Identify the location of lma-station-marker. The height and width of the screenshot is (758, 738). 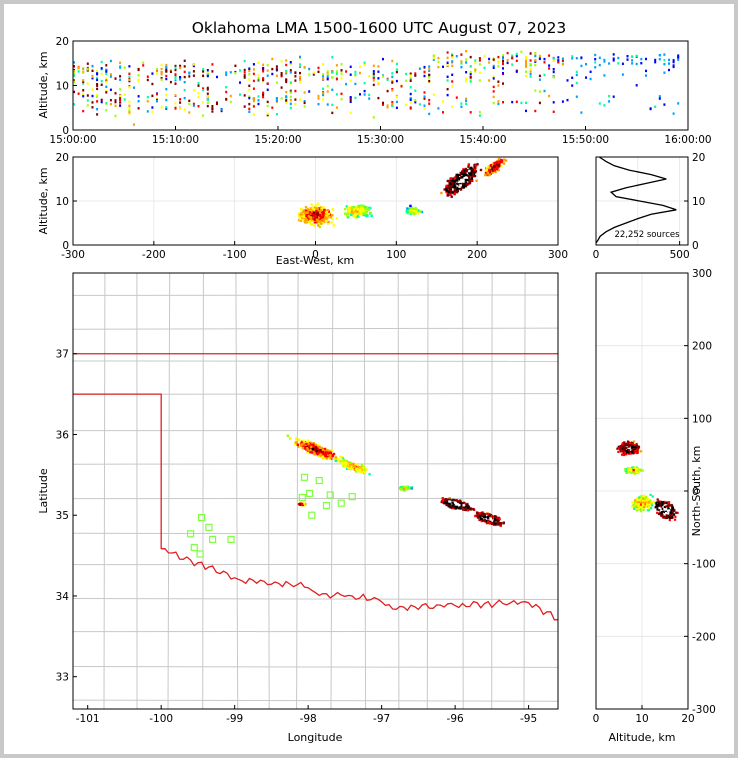
(209, 527).